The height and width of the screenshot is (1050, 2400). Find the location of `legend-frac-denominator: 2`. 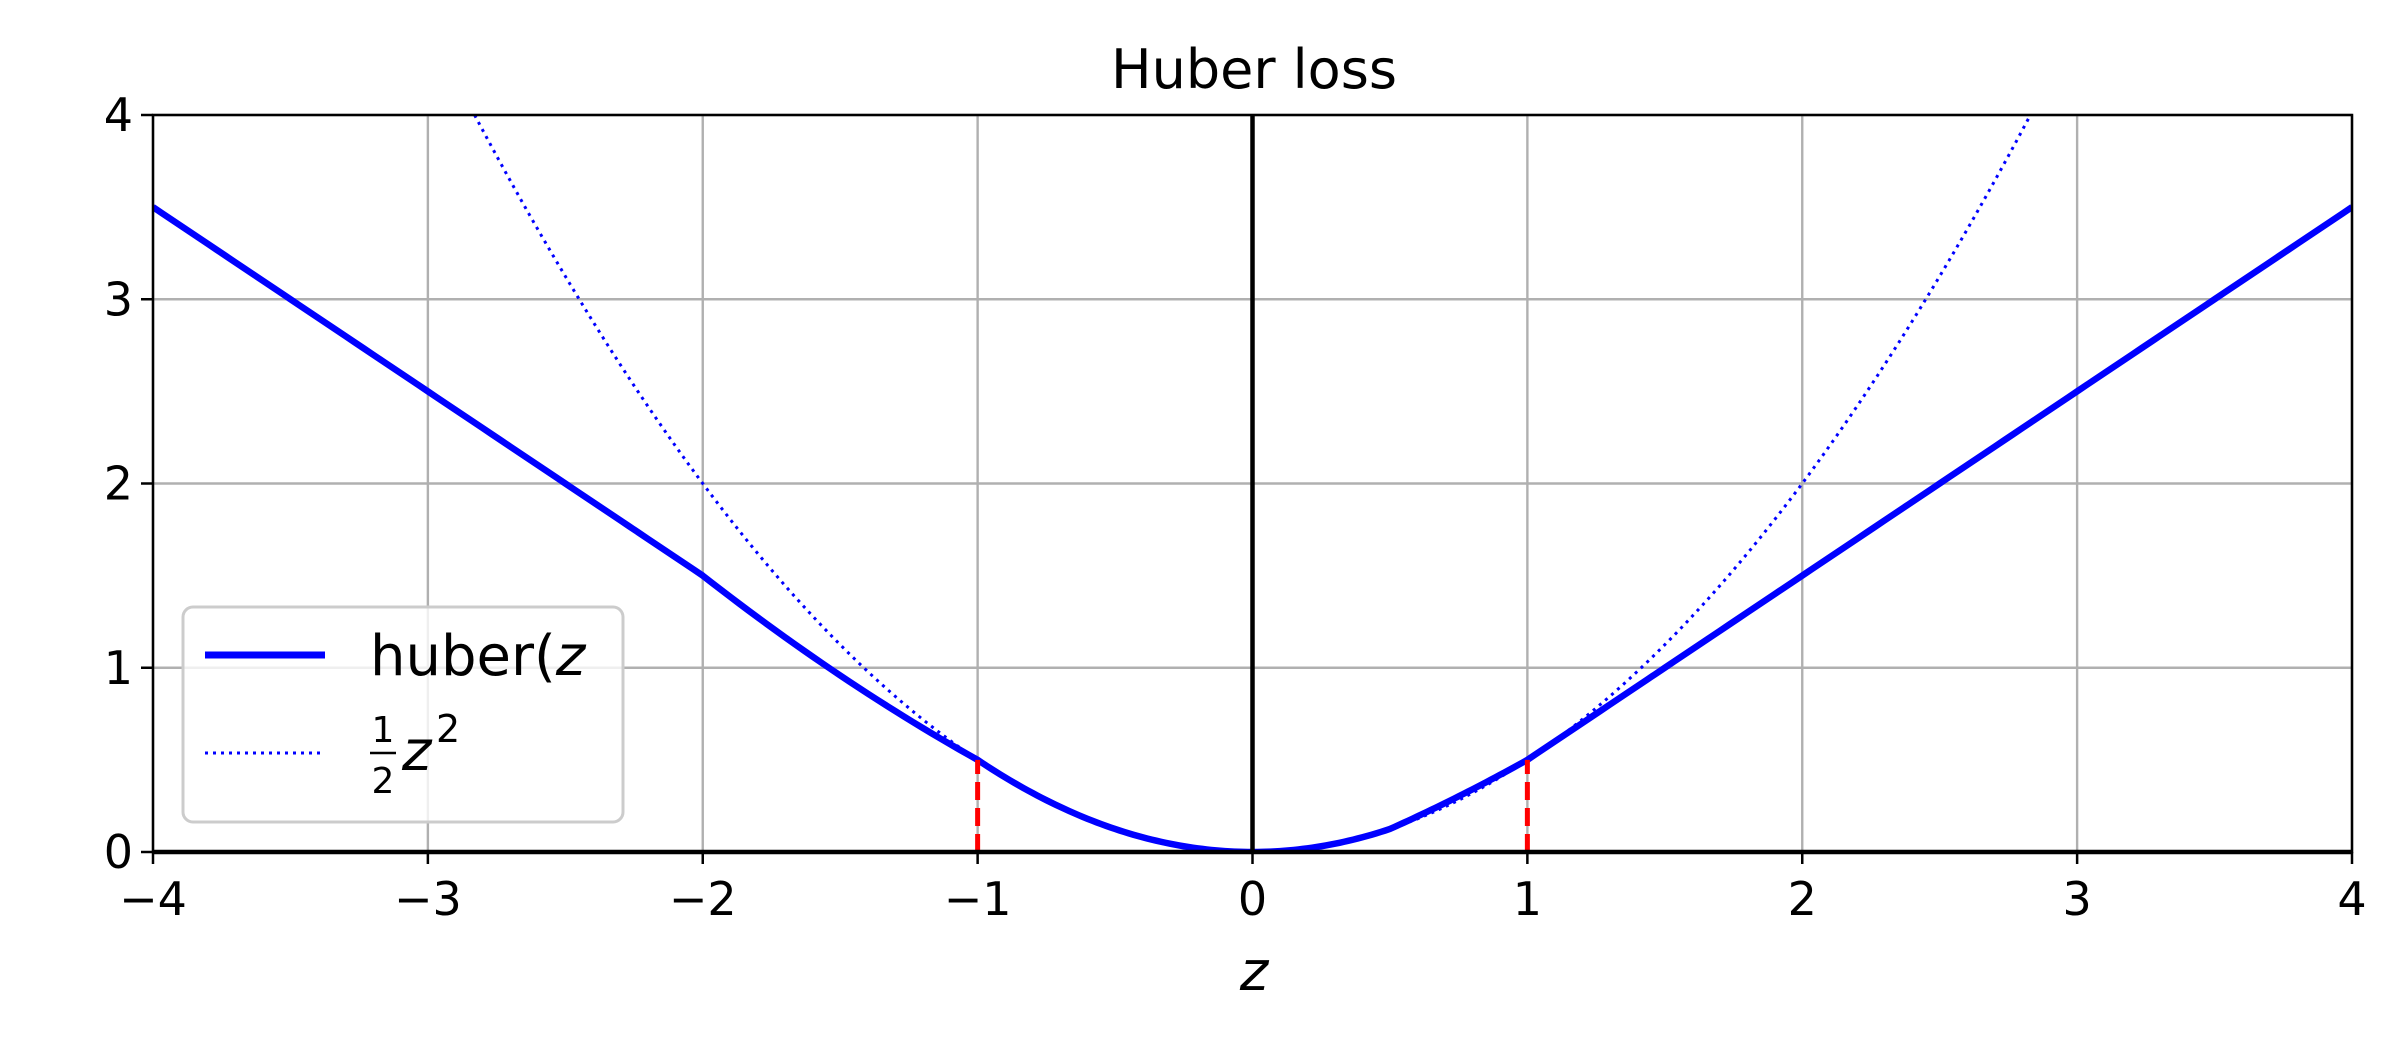

legend-frac-denominator: 2 is located at coordinates (383, 781).